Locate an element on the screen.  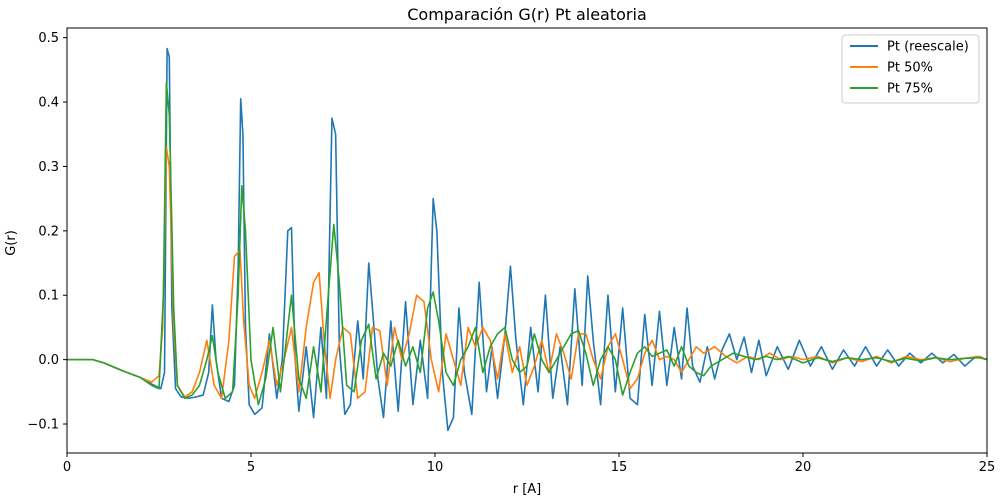
x-tick-label: 15 is located at coordinates (619, 467).